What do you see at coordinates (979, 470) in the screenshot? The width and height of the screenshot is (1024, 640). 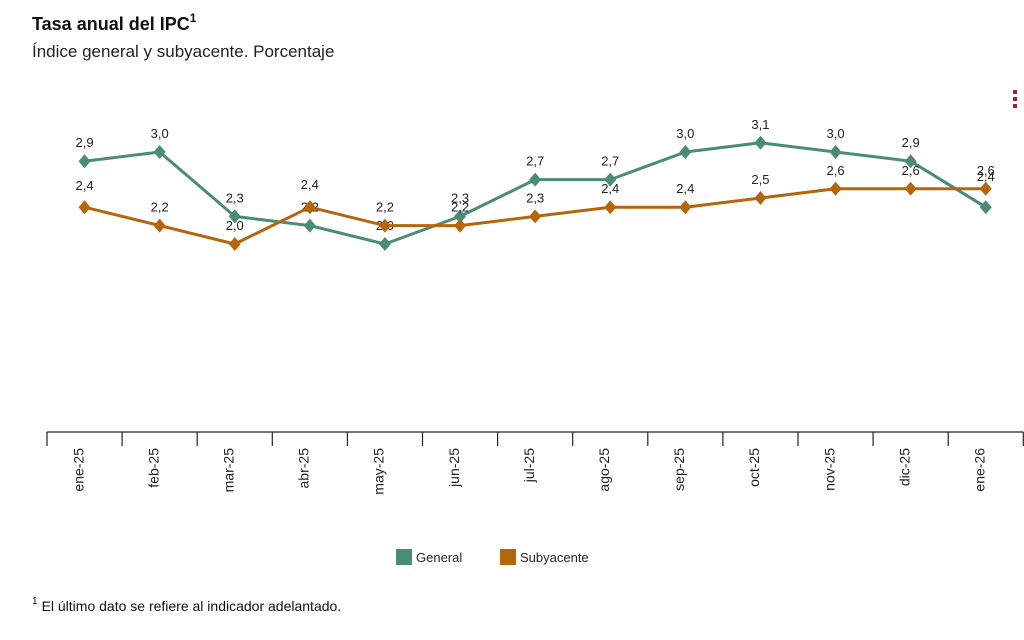 I see `x-tick-label: ene-26` at bounding box center [979, 470].